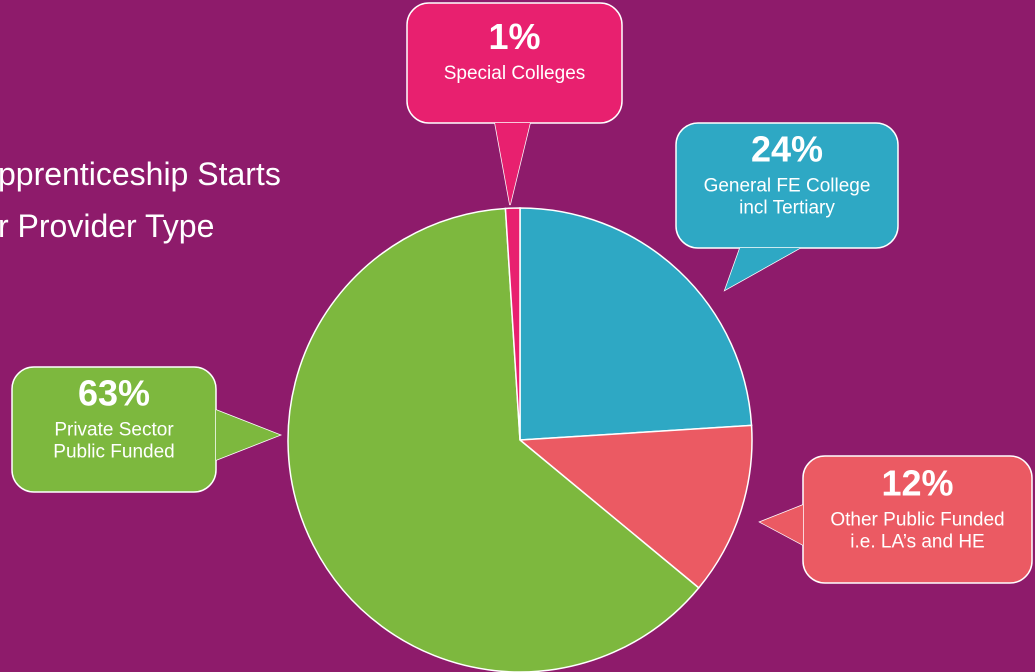 This screenshot has width=1035, height=672. I want to click on category-label: Special Colleges, so click(515, 73).